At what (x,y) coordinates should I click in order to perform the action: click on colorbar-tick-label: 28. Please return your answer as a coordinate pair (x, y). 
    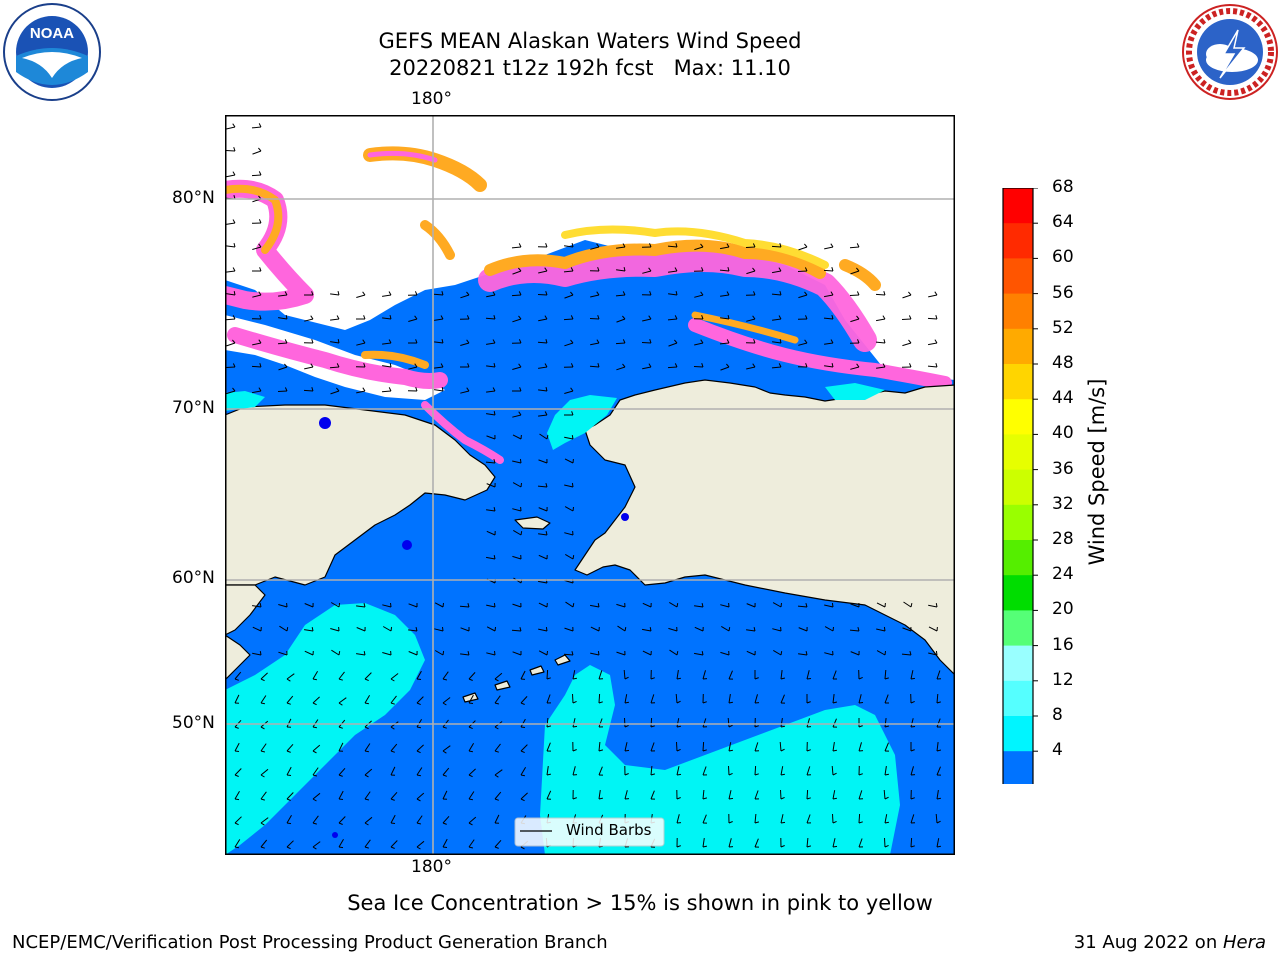
    Looking at the image, I should click on (1063, 539).